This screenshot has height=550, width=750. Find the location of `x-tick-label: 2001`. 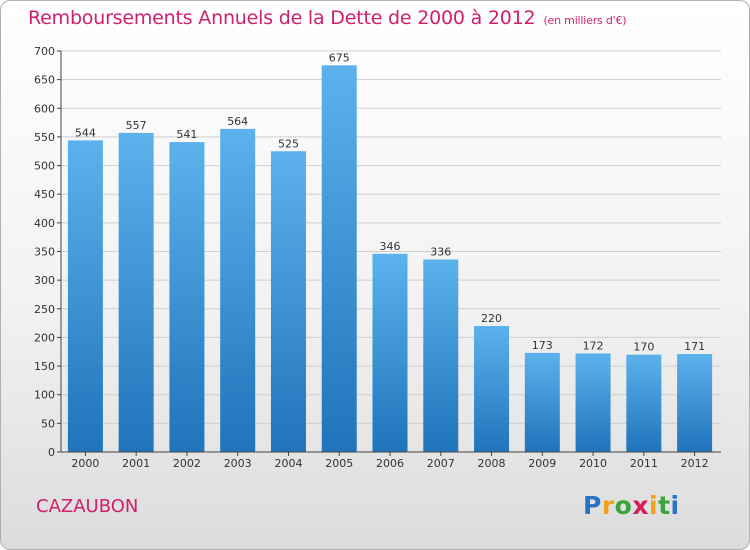

x-tick-label: 2001 is located at coordinates (136, 463).